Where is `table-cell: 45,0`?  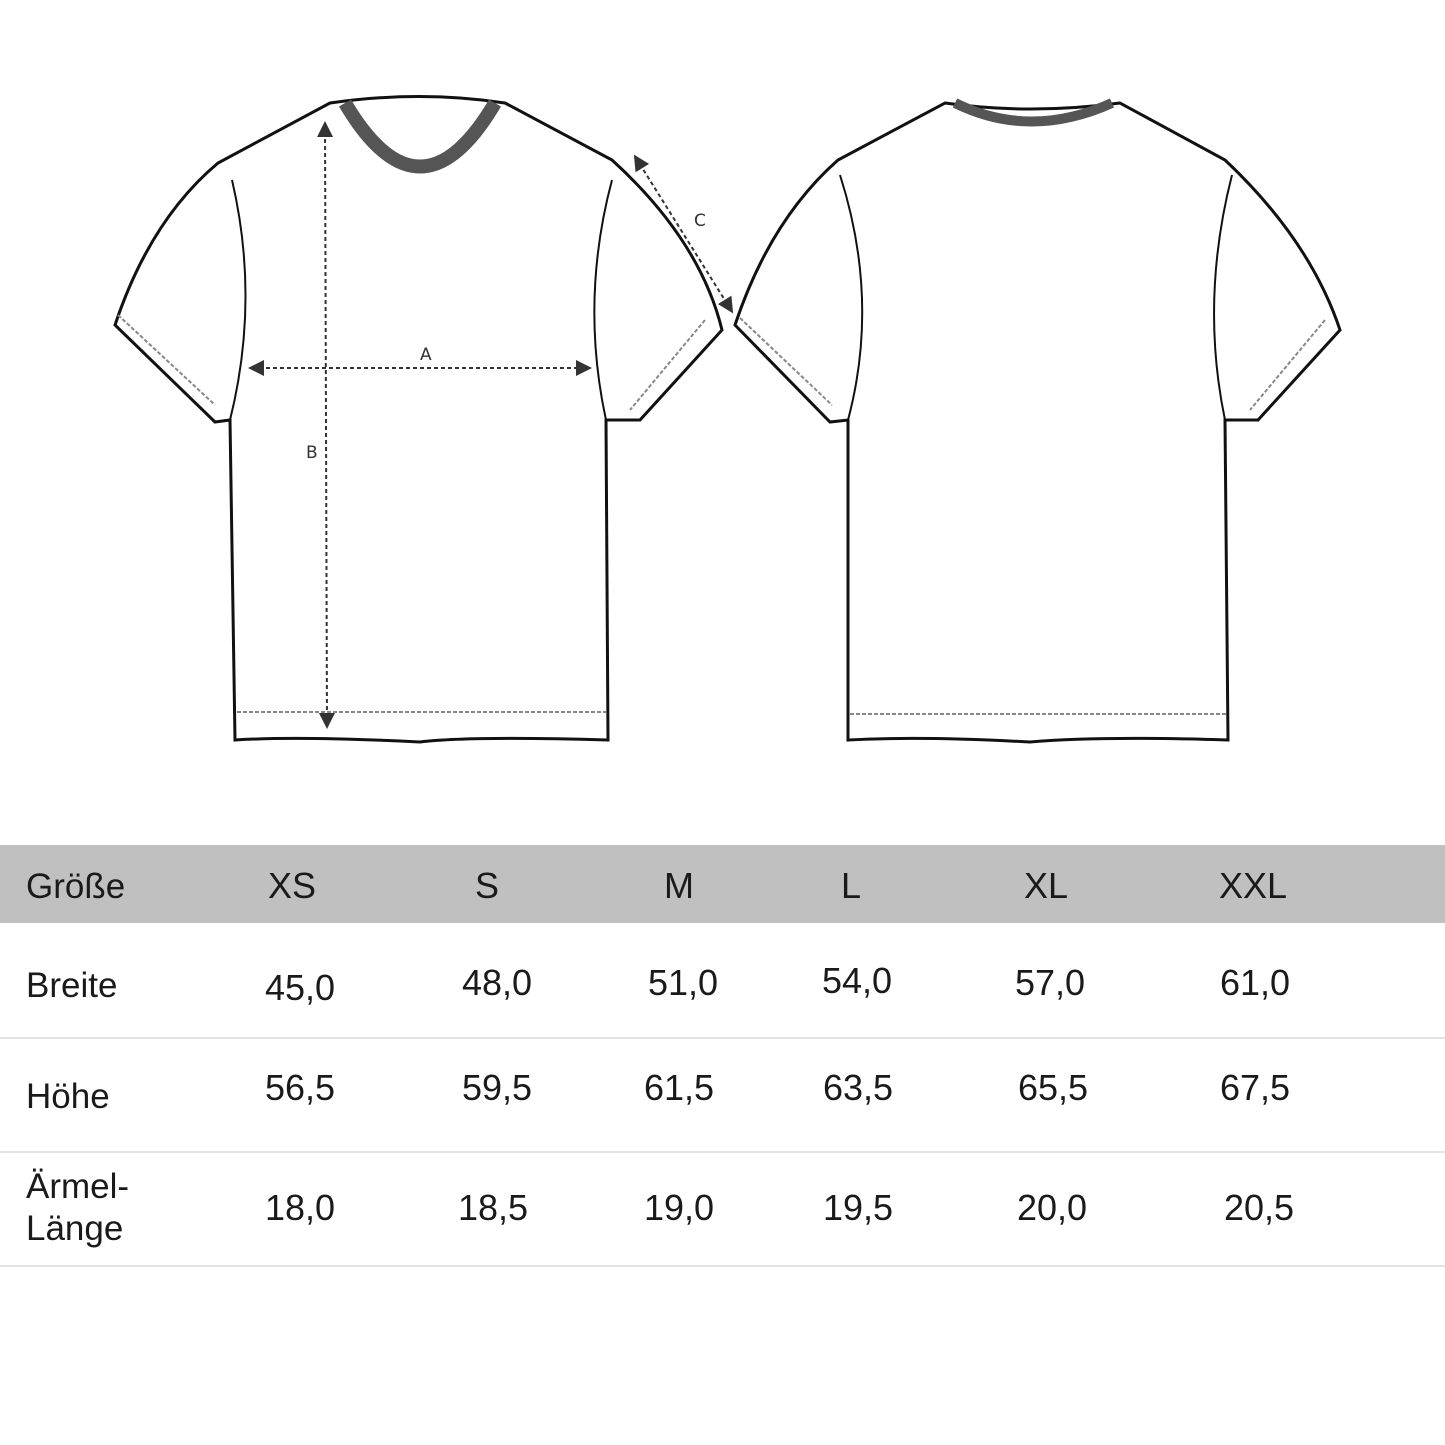
table-cell: 45,0 is located at coordinates (300, 987).